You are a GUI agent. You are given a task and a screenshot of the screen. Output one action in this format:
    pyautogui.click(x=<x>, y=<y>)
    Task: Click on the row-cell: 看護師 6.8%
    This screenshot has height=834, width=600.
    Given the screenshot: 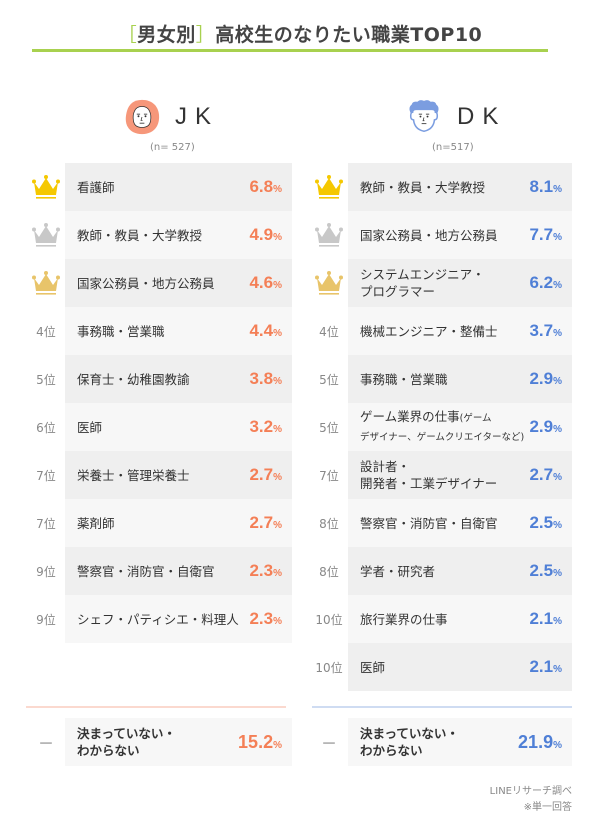 What is the action you would take?
    pyautogui.click(x=178, y=187)
    